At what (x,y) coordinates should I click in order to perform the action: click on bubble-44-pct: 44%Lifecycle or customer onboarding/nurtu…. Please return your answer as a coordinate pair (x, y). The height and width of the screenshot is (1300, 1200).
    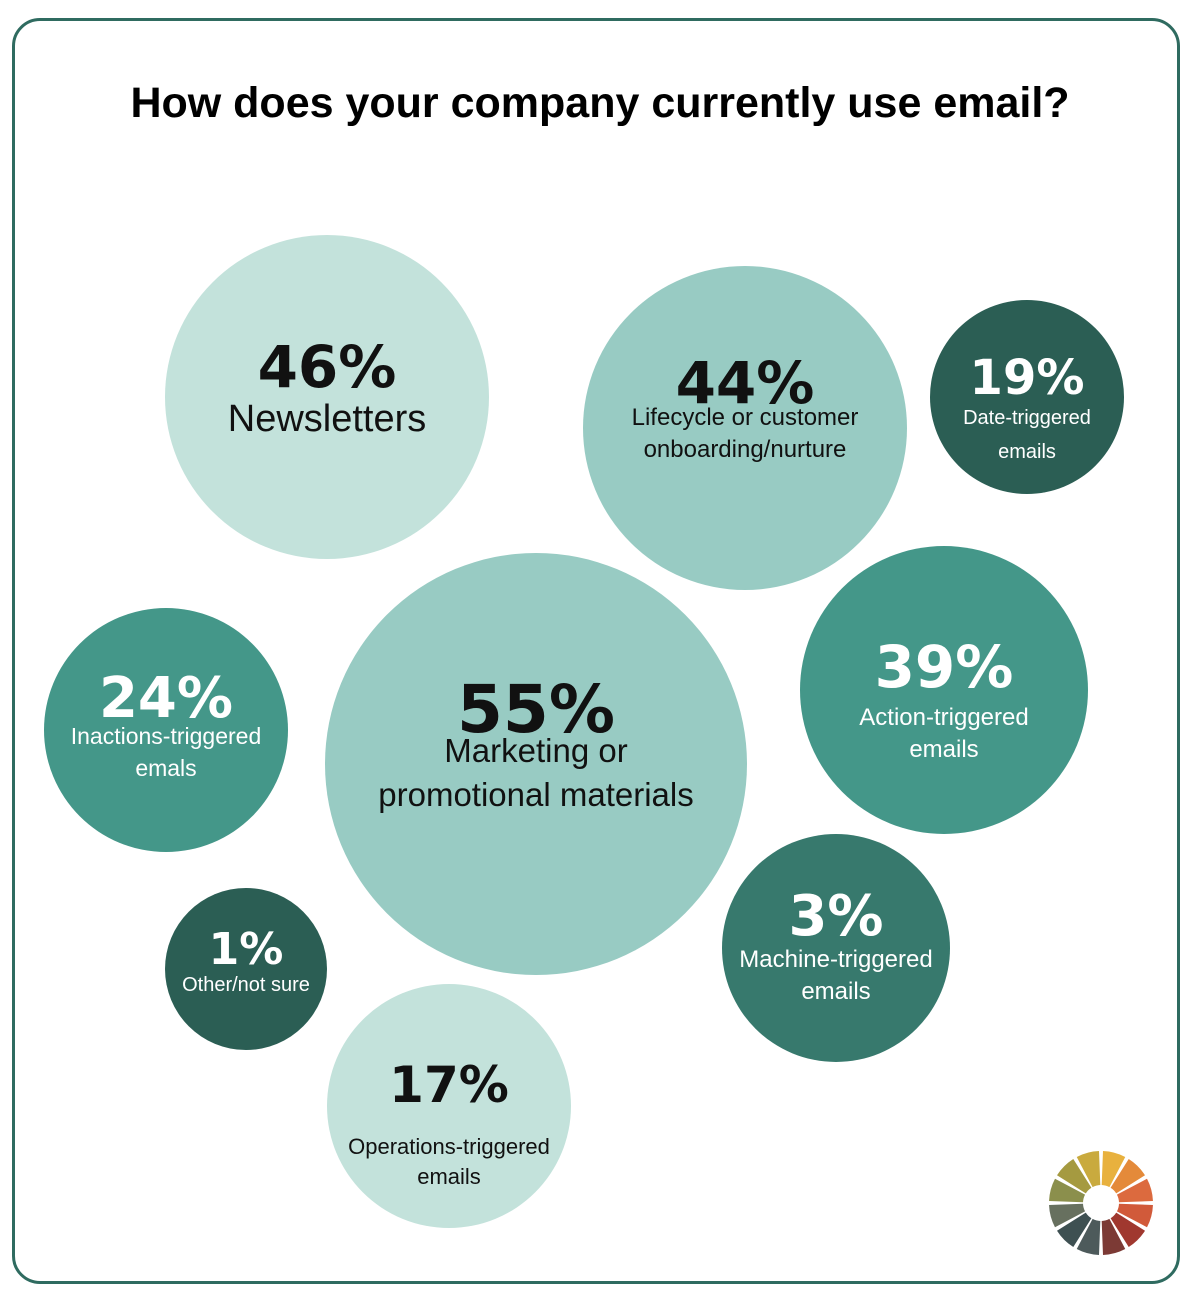
    Looking at the image, I should click on (745, 428).